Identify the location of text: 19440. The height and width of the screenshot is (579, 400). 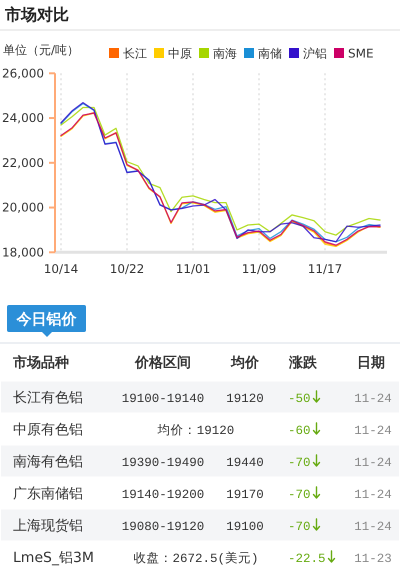
(245, 463).